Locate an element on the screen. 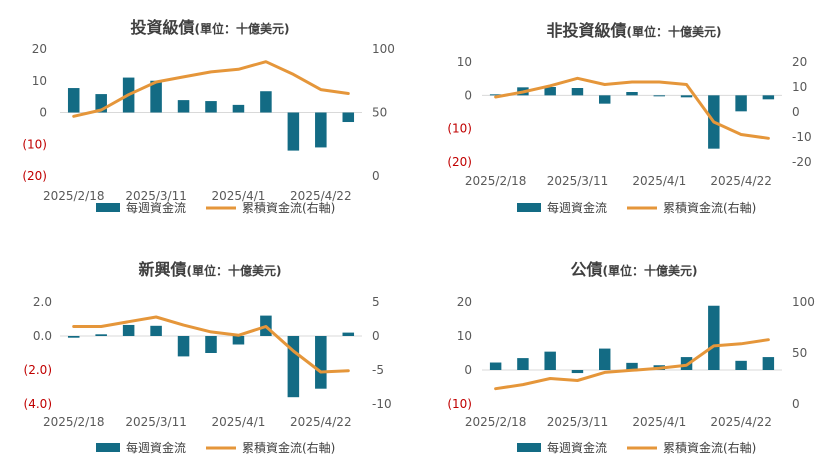 The width and height of the screenshot is (824, 471). left-axis-tick: (4.0) is located at coordinates (38, 404).